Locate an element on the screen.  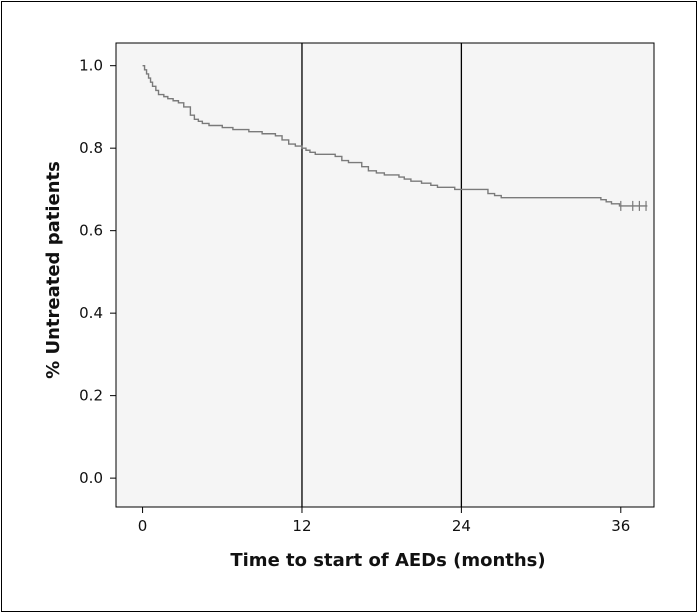
x-tick-label-0: 0 is located at coordinates (143, 526).